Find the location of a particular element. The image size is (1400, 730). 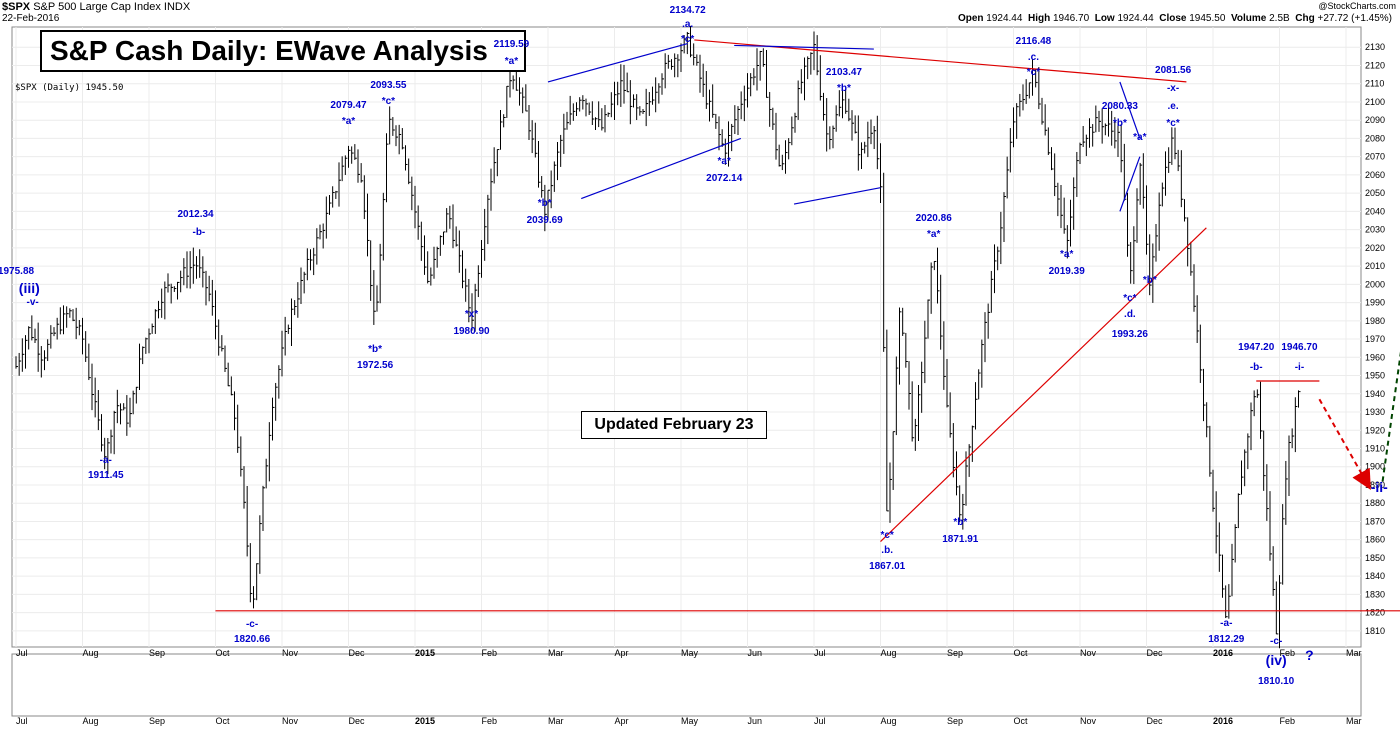

trend-line-rising-trend is located at coordinates (1043, 384).